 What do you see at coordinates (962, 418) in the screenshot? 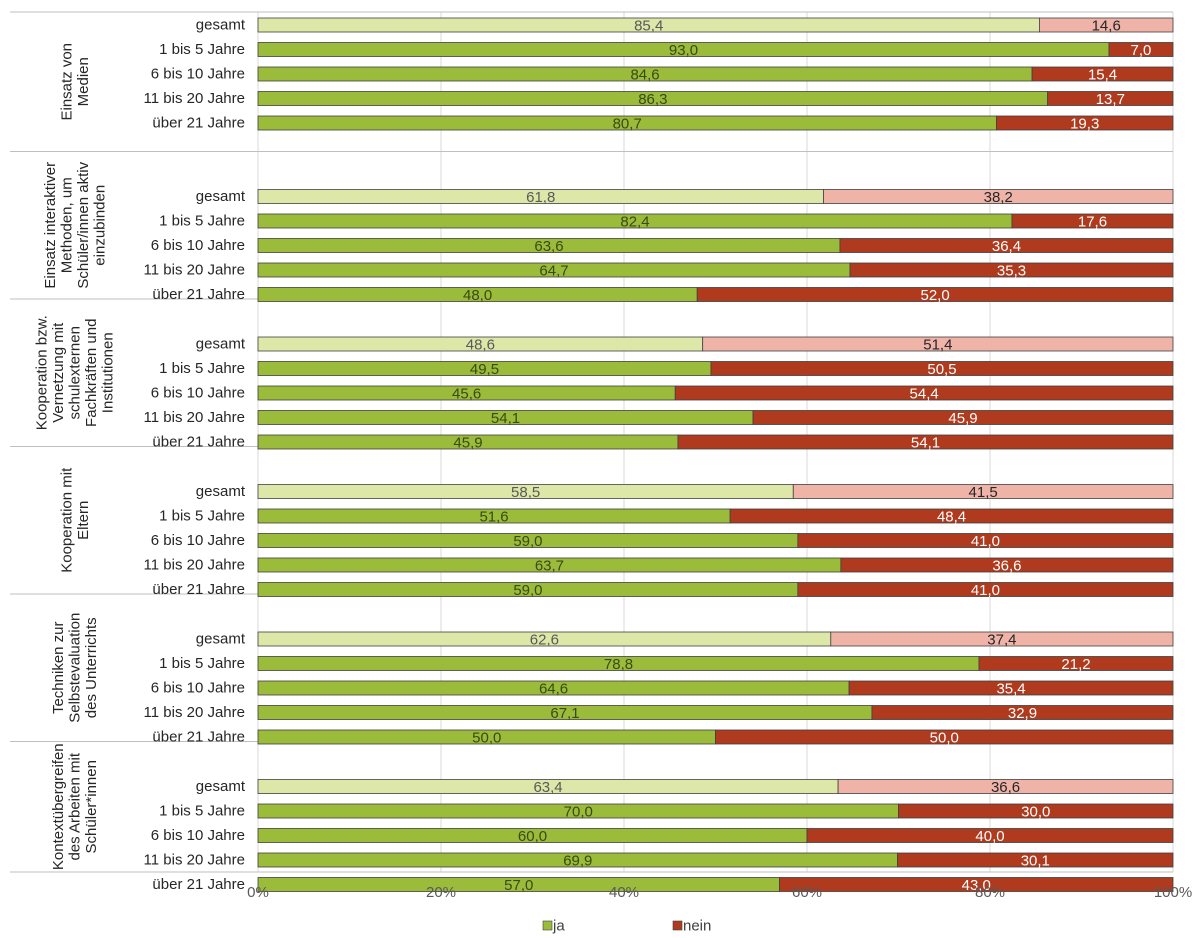
I see `value-label-nein: 45,9` at bounding box center [962, 418].